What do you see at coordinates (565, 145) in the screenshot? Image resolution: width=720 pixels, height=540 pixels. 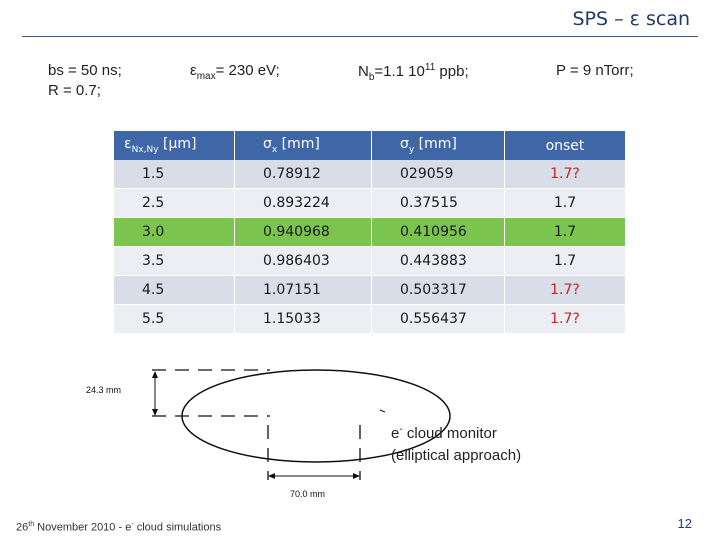 I see `header-onset: onset` at bounding box center [565, 145].